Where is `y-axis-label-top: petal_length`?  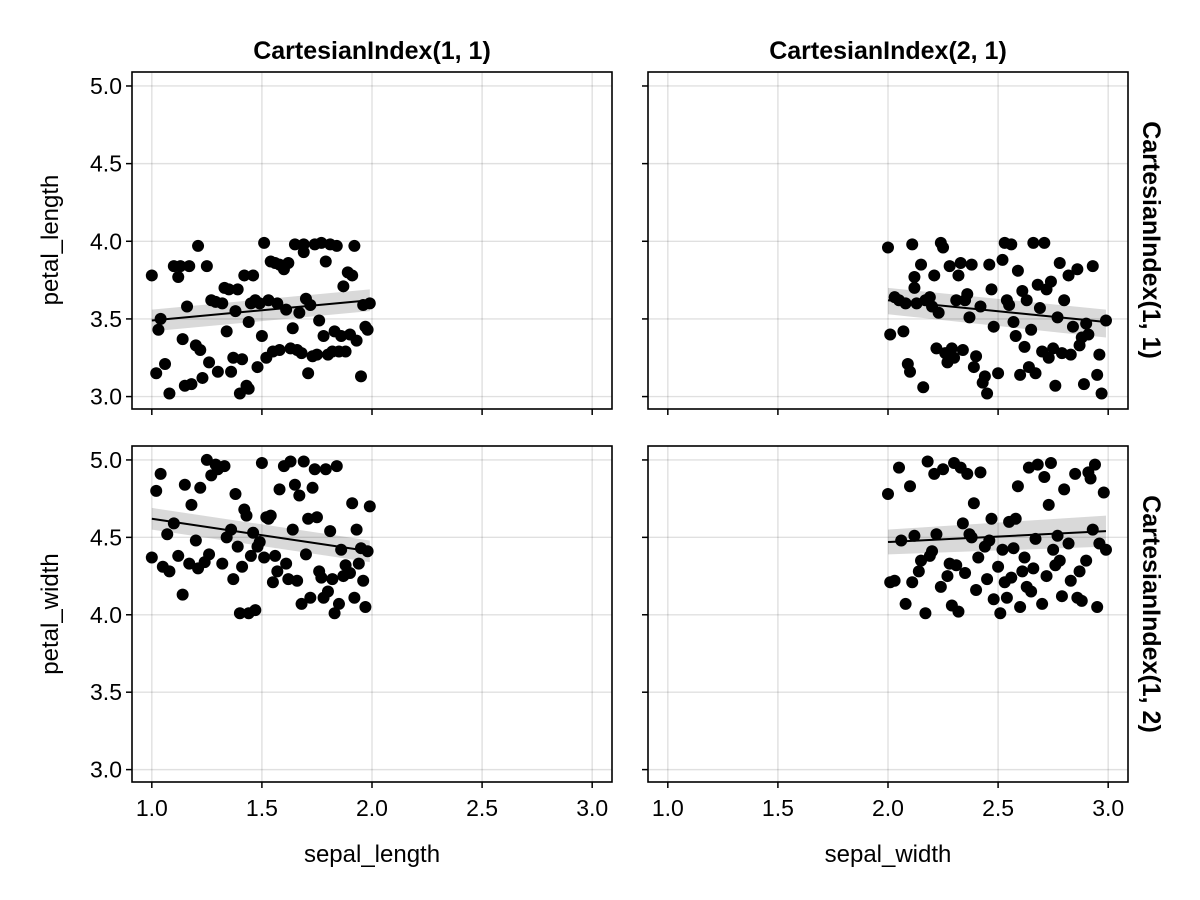 y-axis-label-top: petal_length is located at coordinates (50, 240).